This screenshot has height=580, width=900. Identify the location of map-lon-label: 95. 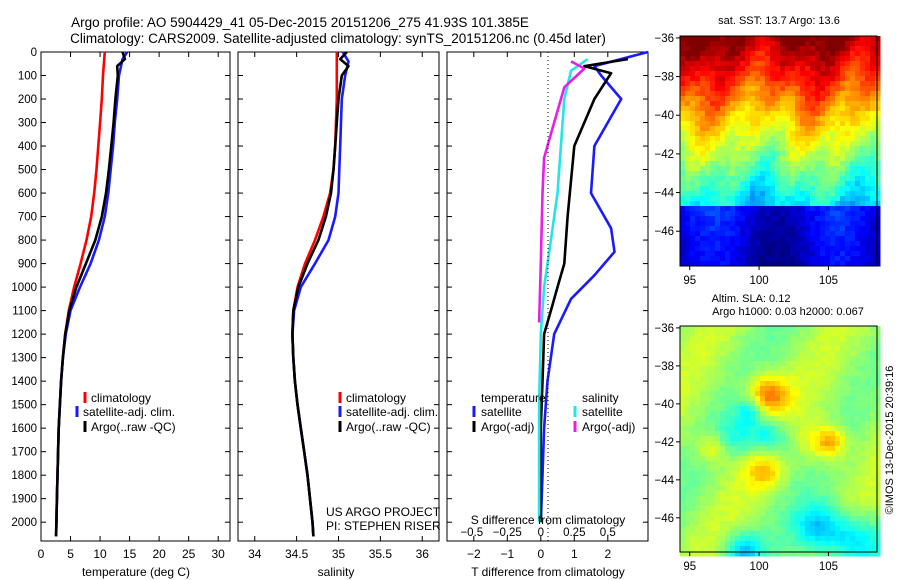
(689, 567).